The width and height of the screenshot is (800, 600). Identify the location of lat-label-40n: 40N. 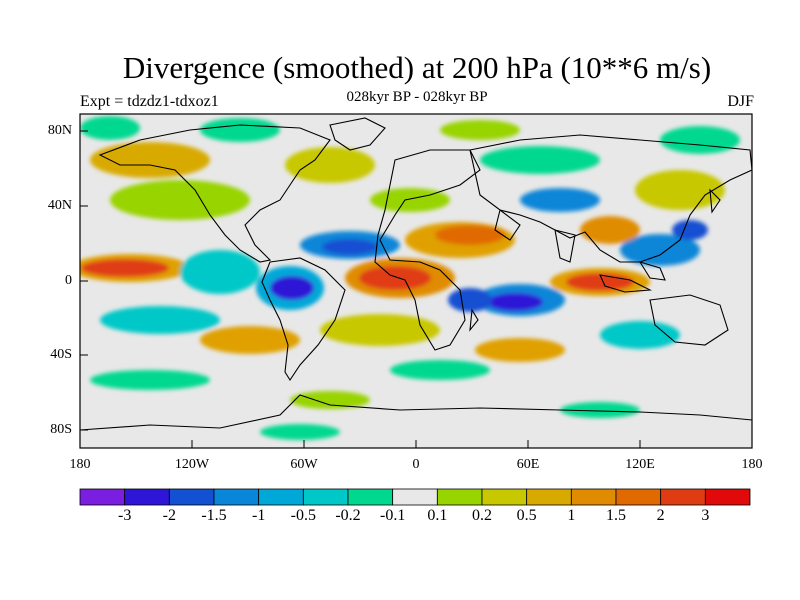
(59, 205).